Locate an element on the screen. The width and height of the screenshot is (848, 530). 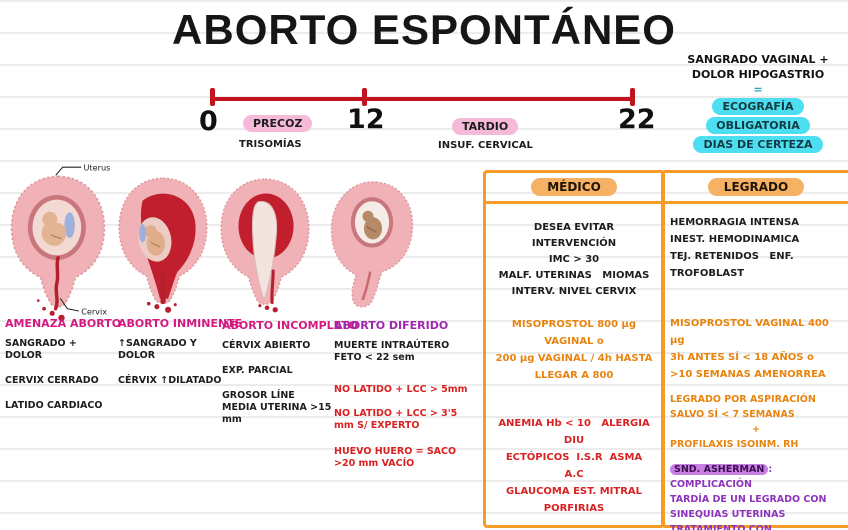
retained-tissue-icon is located at coordinates (264, 252).